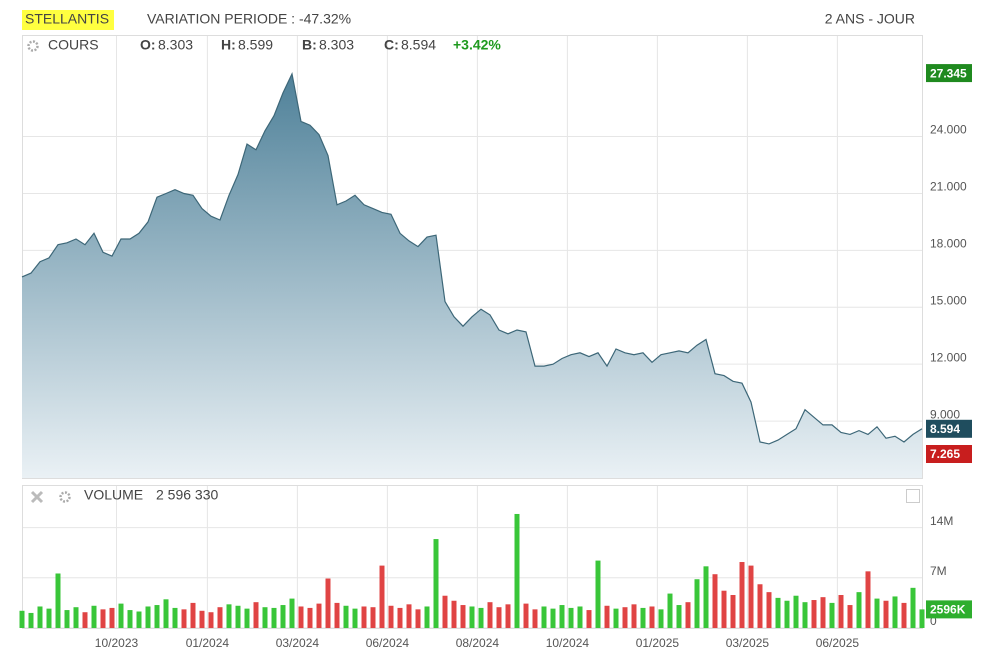  What do you see at coordinates (175, 45) in the screenshot?
I see `ohlc-value: 8.303` at bounding box center [175, 45].